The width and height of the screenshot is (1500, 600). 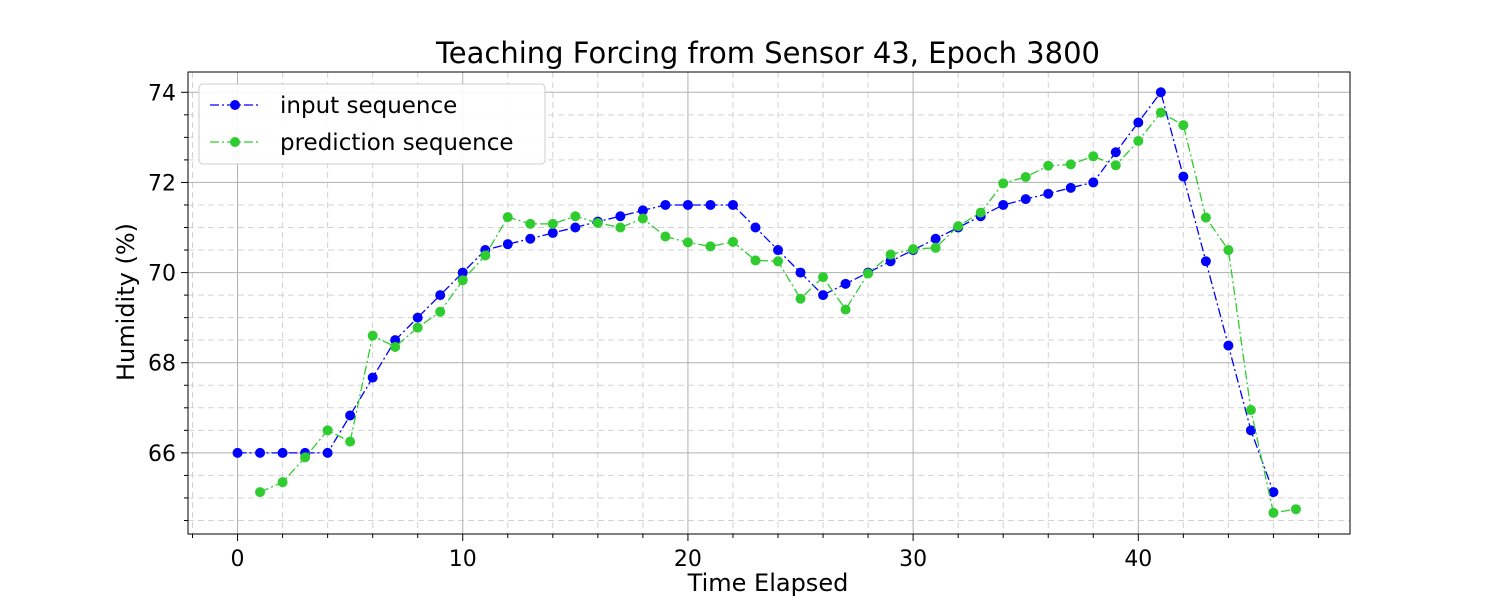 What do you see at coordinates (162, 93) in the screenshot?
I see `y-tick-label: 74` at bounding box center [162, 93].